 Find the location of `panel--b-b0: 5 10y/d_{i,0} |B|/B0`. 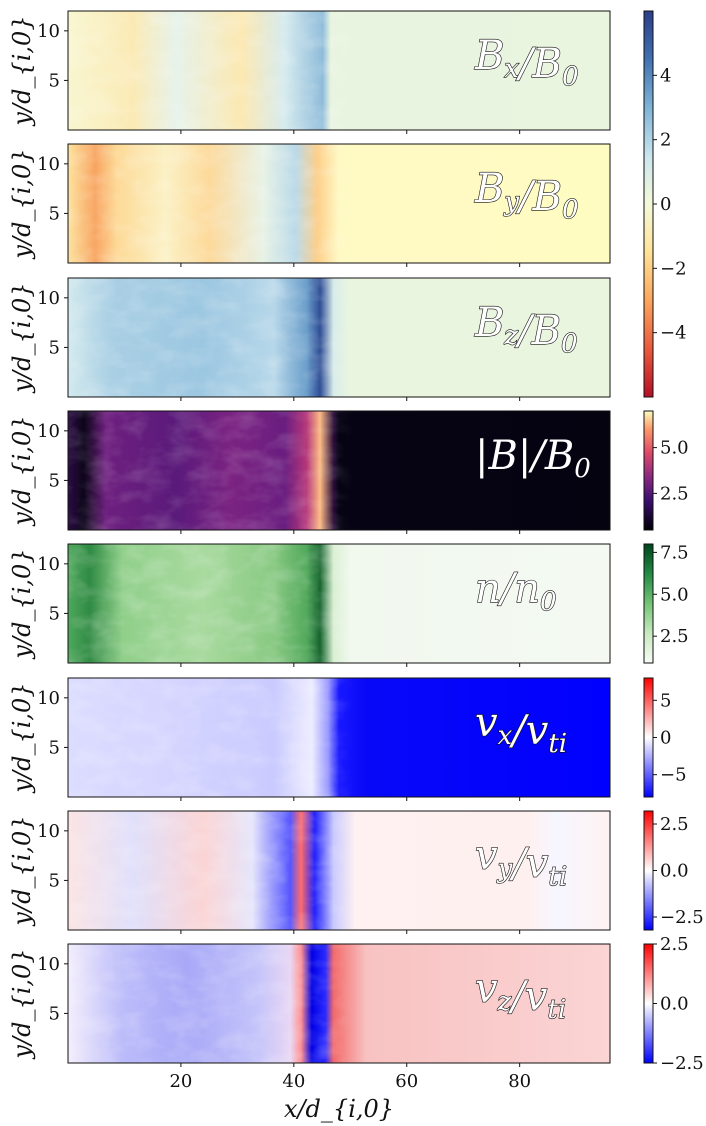

panel--b-b0: 5 10y/d_{i,0} |B|/B0 is located at coordinates (309, 472).